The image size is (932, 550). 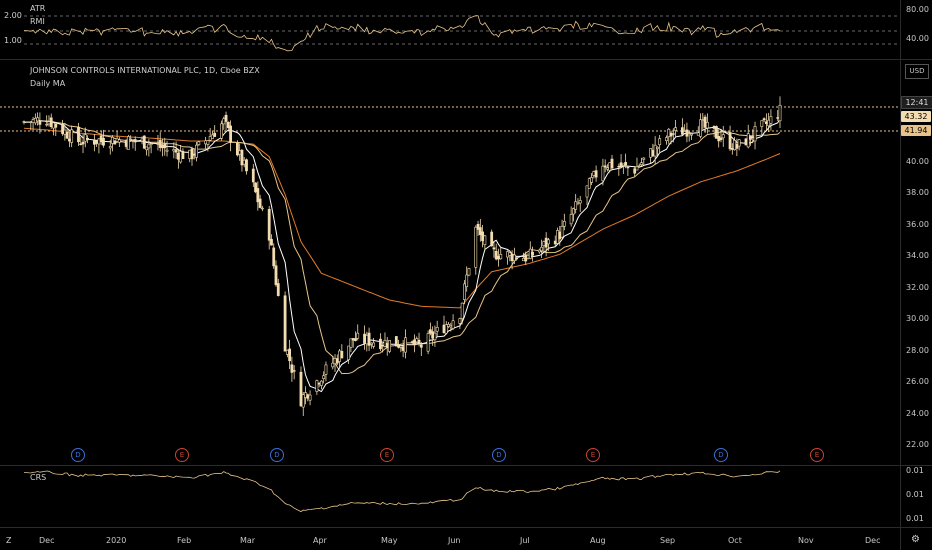 What do you see at coordinates (9, 540) in the screenshot?
I see `auto-scale-button: Z` at bounding box center [9, 540].